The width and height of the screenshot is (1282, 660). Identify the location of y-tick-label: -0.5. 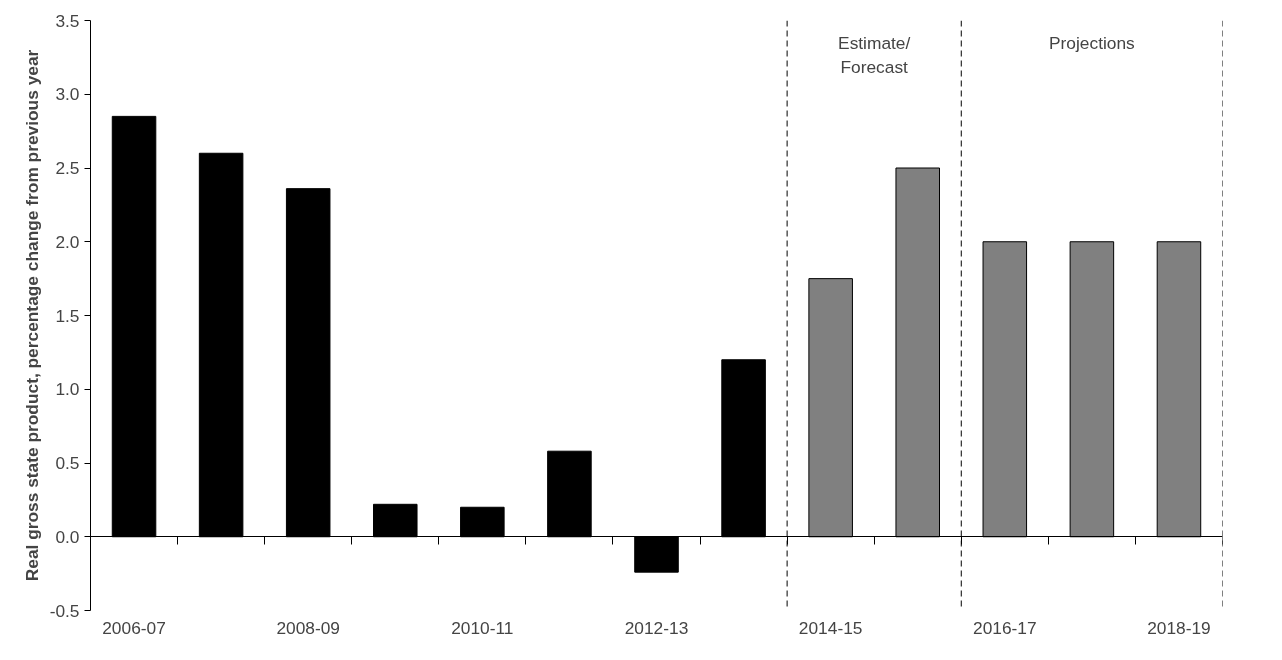
(64, 610).